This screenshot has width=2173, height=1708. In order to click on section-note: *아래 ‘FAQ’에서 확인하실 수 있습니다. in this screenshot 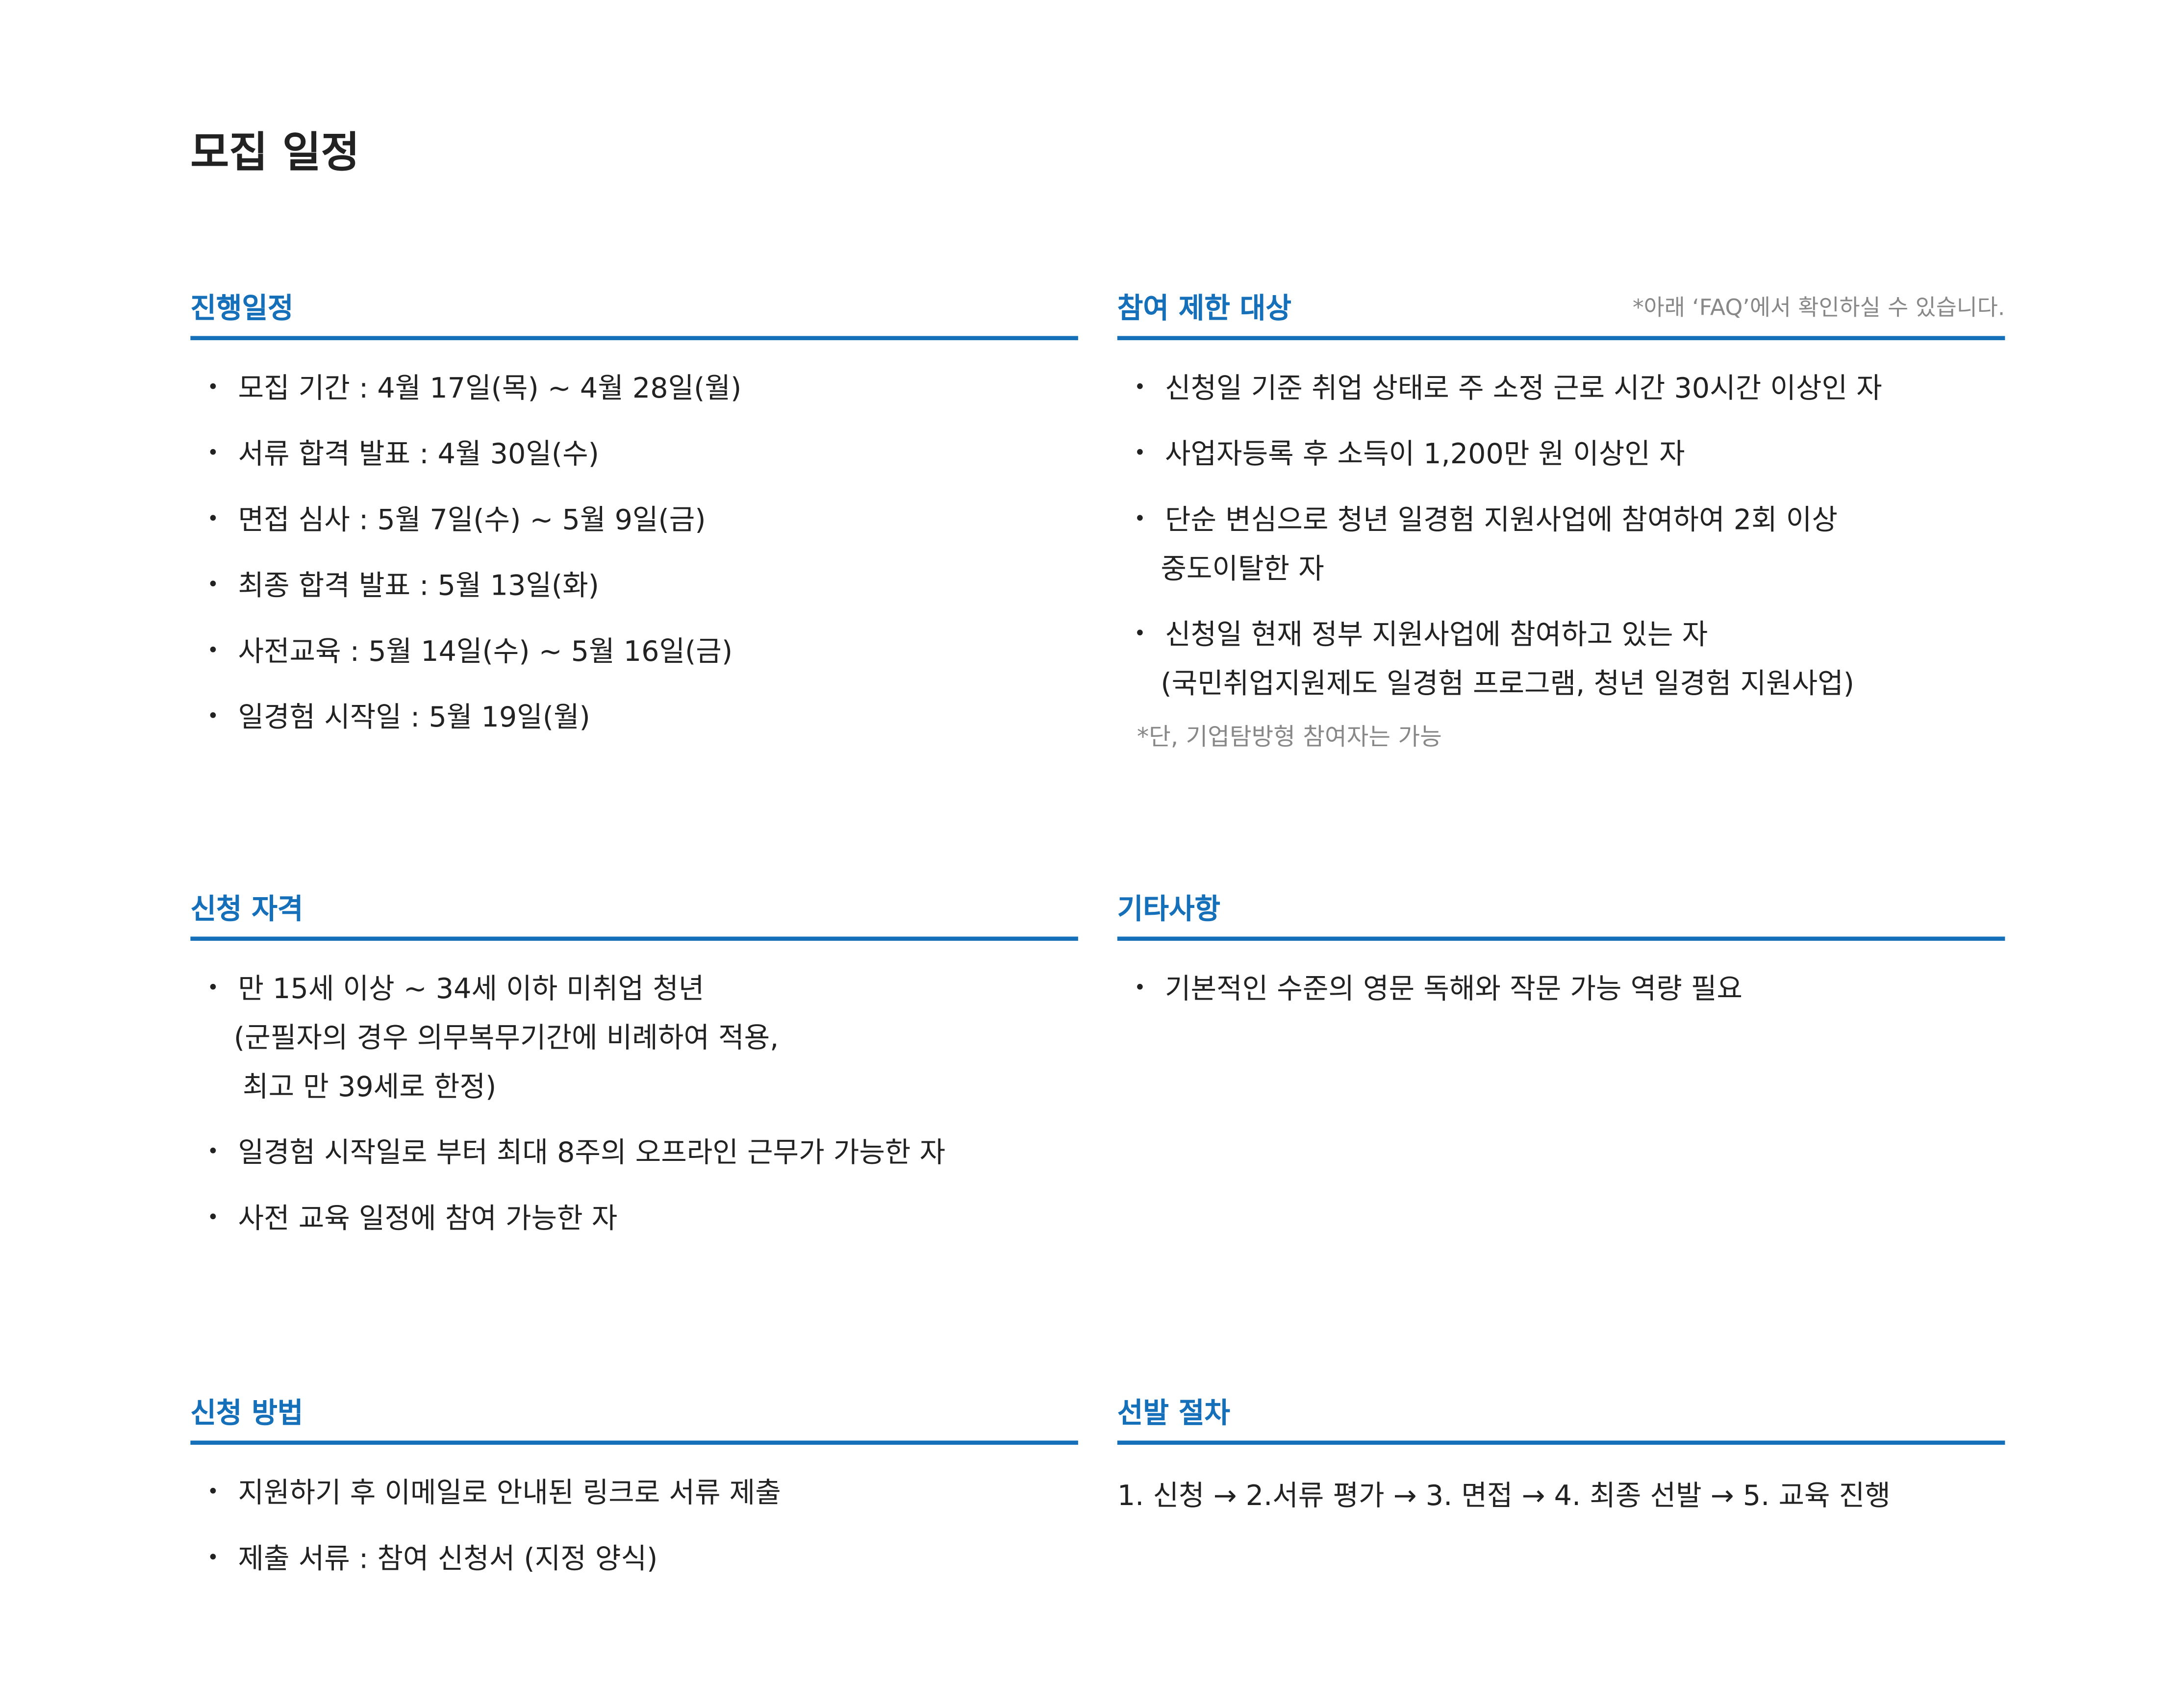, I will do `click(1818, 307)`.